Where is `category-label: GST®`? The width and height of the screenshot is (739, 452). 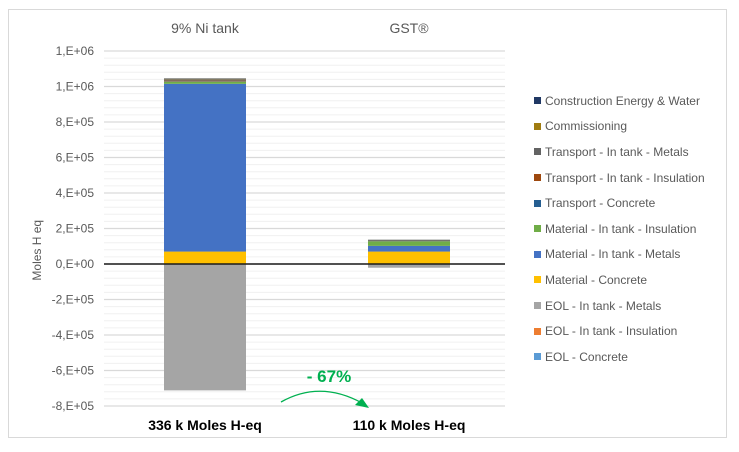
category-label: GST® is located at coordinates (409, 28).